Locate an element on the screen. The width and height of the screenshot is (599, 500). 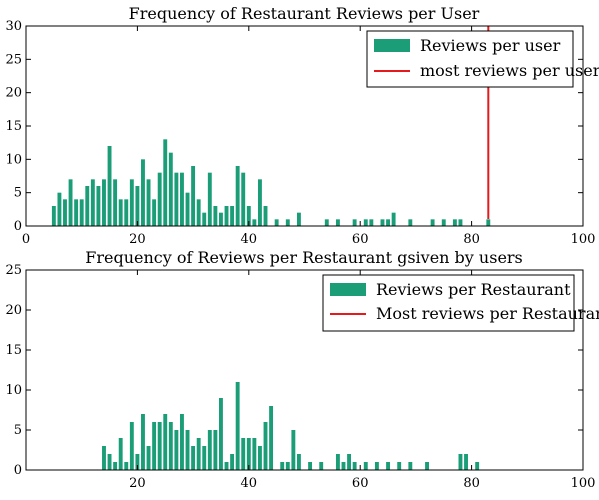
legend-label-reviews-per-restaurant: Reviews per Restaurant is located at coordinates (473, 289).